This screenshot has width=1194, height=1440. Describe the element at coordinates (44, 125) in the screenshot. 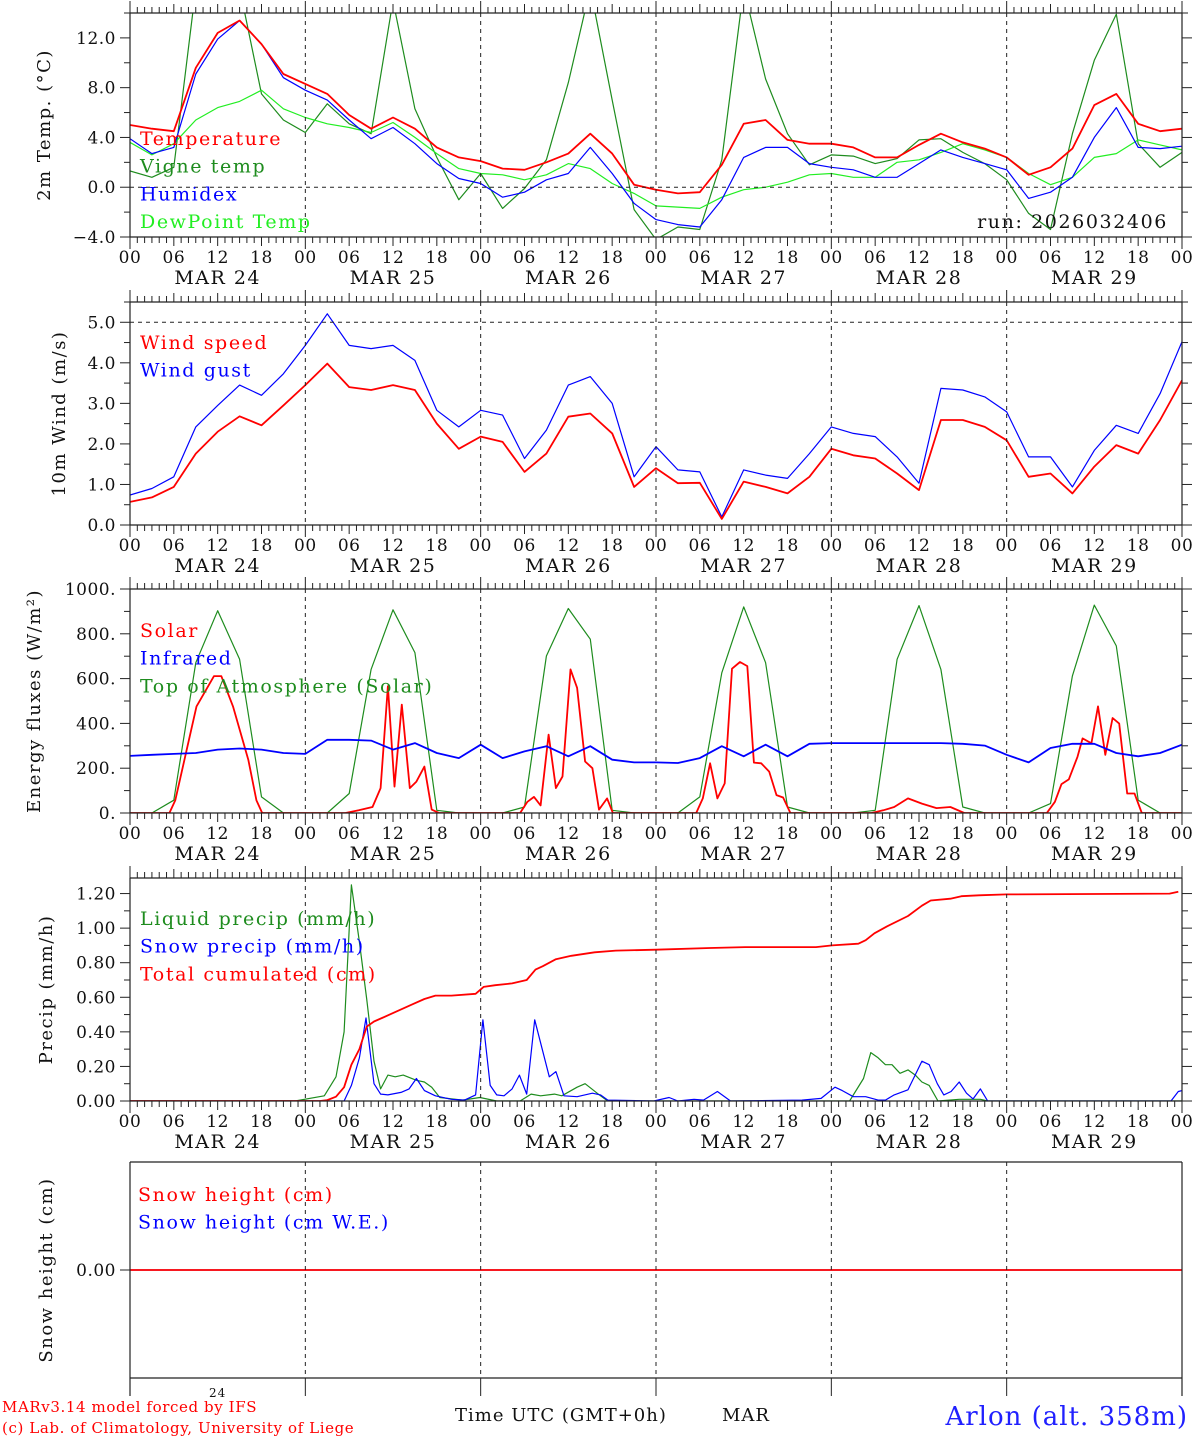

I see `y-axis-label: 2m Temp. (°C)` at that location.